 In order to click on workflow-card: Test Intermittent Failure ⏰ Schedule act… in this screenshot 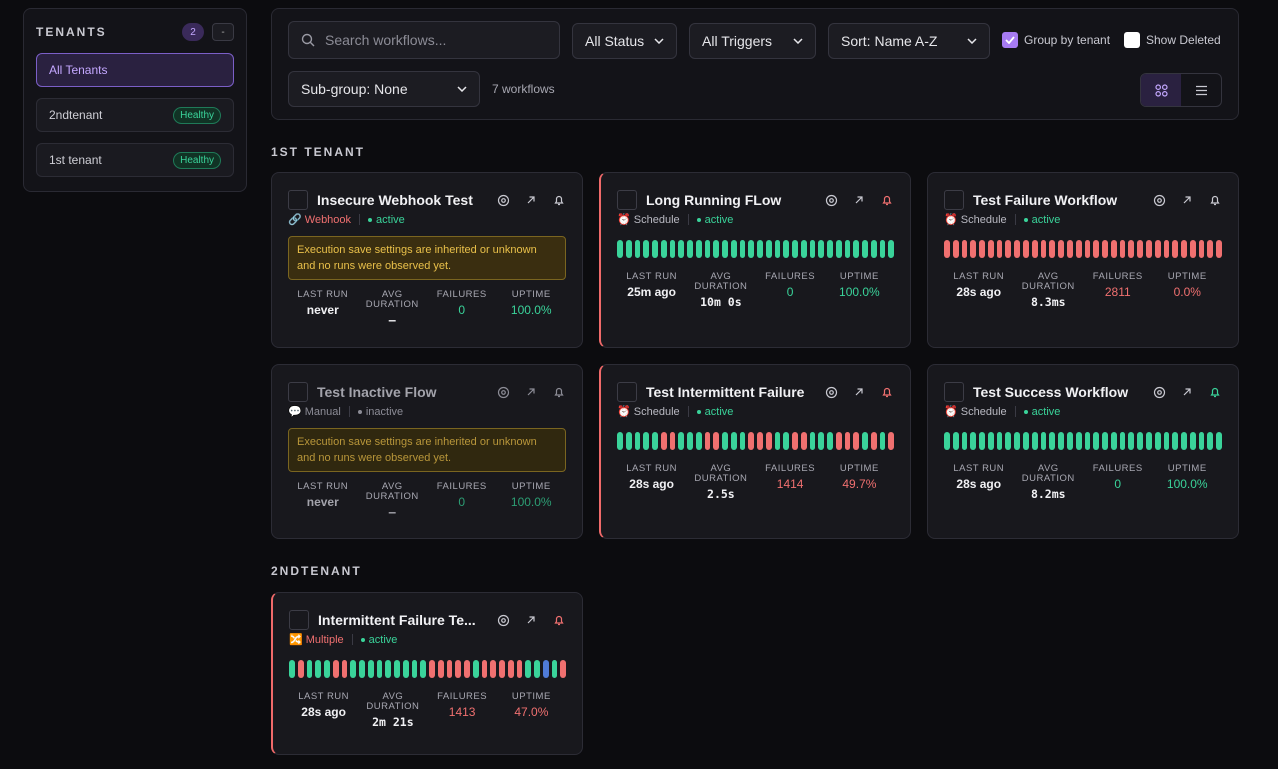, I will do `click(755, 451)`.